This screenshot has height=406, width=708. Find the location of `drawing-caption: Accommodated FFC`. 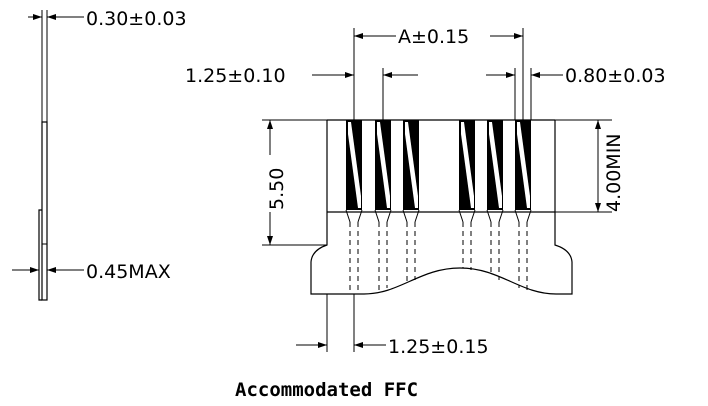

drawing-caption: Accommodated FFC is located at coordinates (326, 390).